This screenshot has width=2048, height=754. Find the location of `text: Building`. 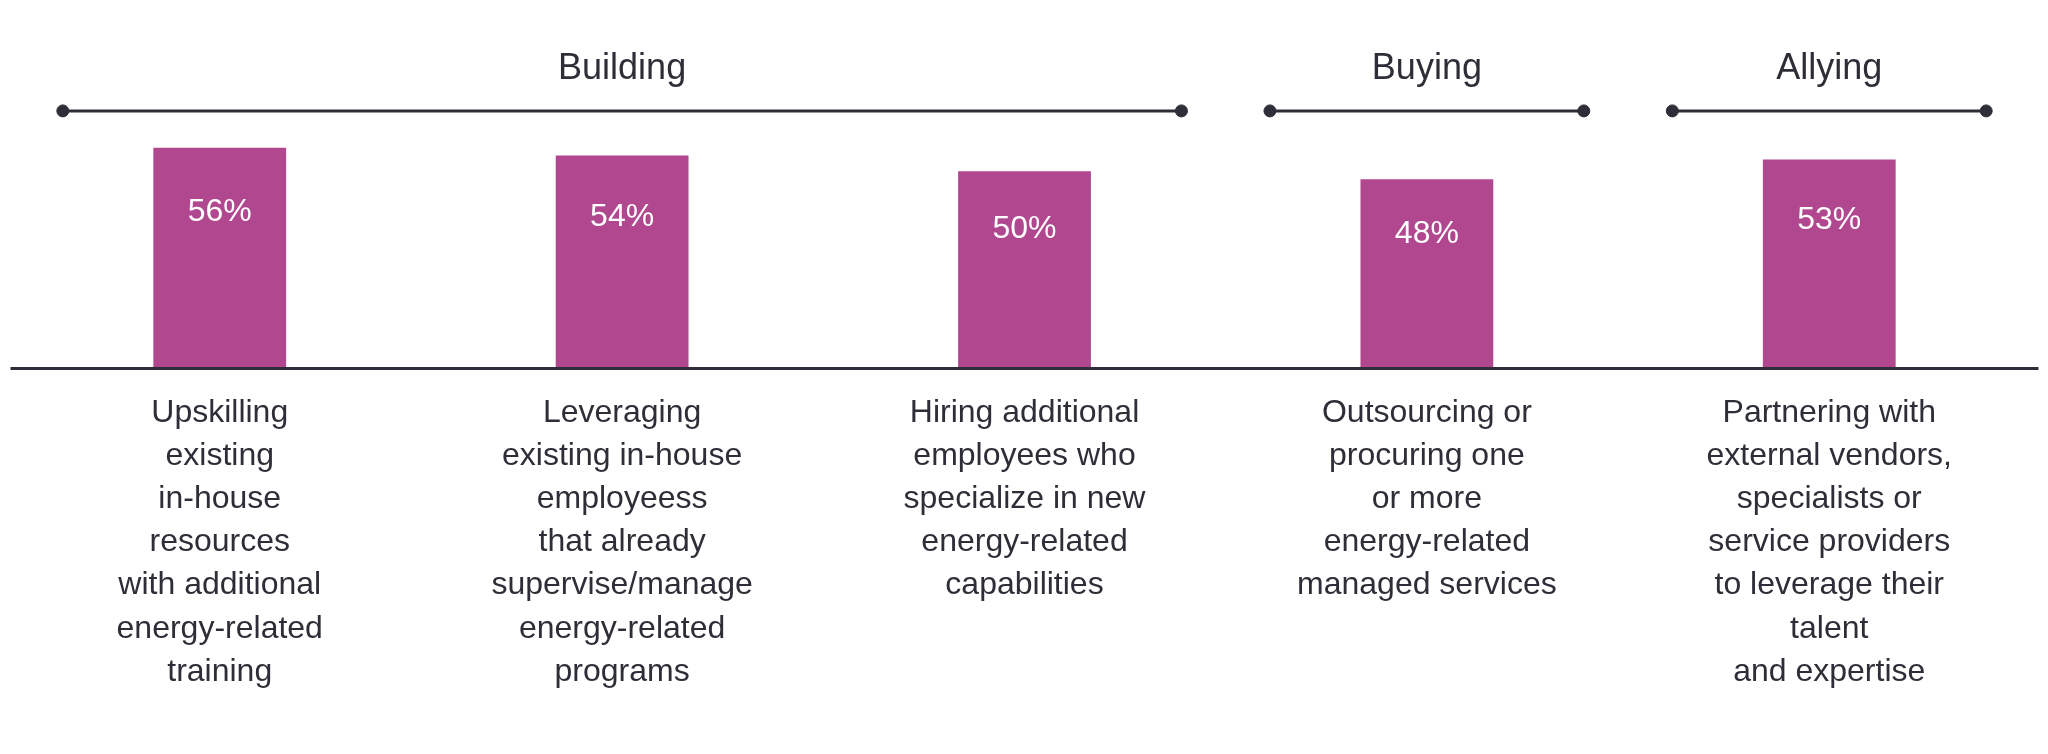

text: Building is located at coordinates (622, 67).